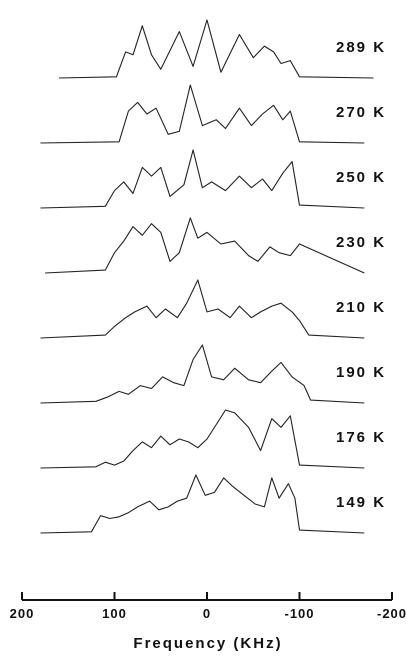 The width and height of the screenshot is (406, 658). I want to click on spectrum-trace-230k, so click(205, 245).